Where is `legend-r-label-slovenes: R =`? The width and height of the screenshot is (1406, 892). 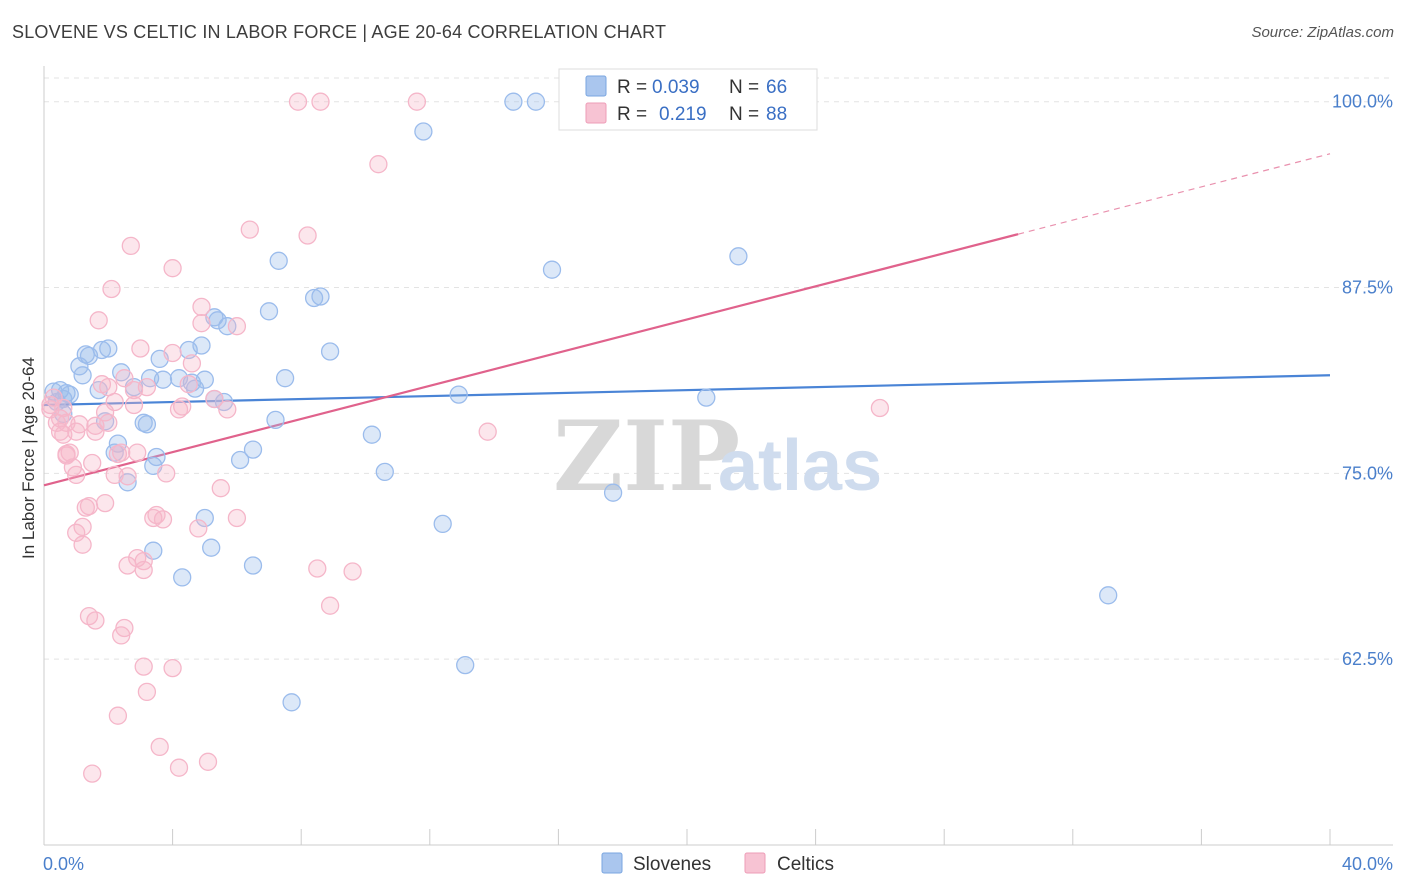
legend-r-label-slovenes: R = is located at coordinates (632, 87).